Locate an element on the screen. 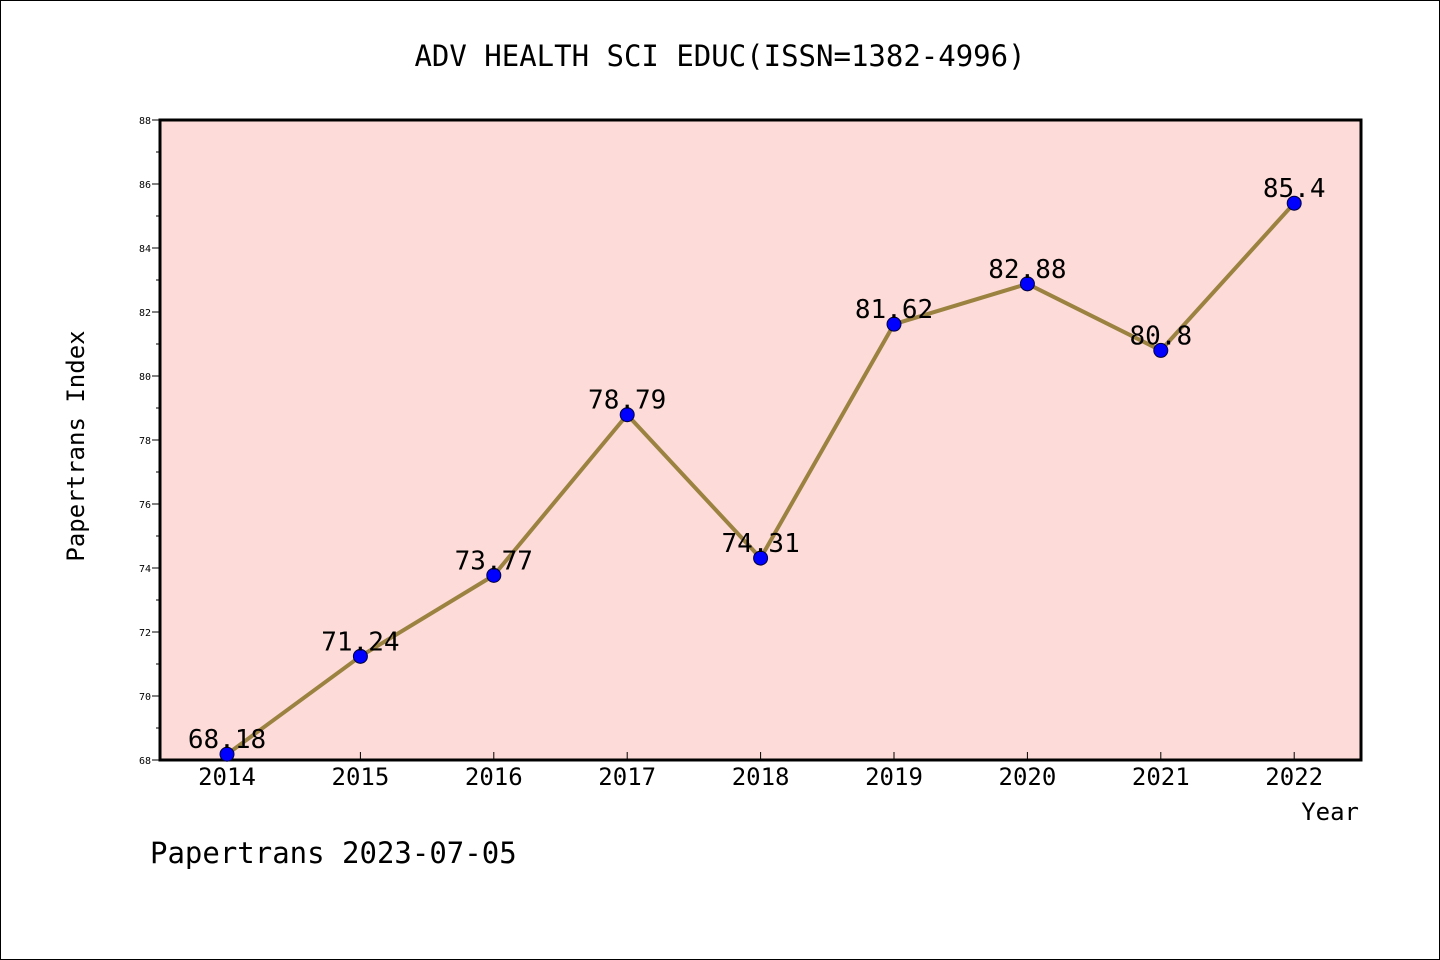 The height and width of the screenshot is (960, 1440). y-tick-label: 68 is located at coordinates (145, 761).